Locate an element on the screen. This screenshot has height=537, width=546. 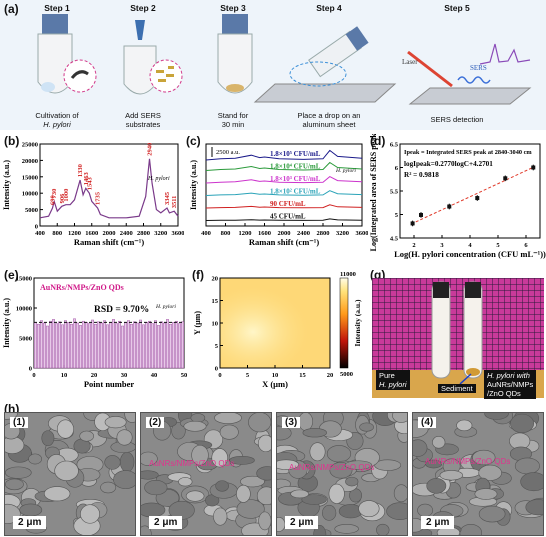
sers-spectrum-icon is located at coordinates (505, 54).